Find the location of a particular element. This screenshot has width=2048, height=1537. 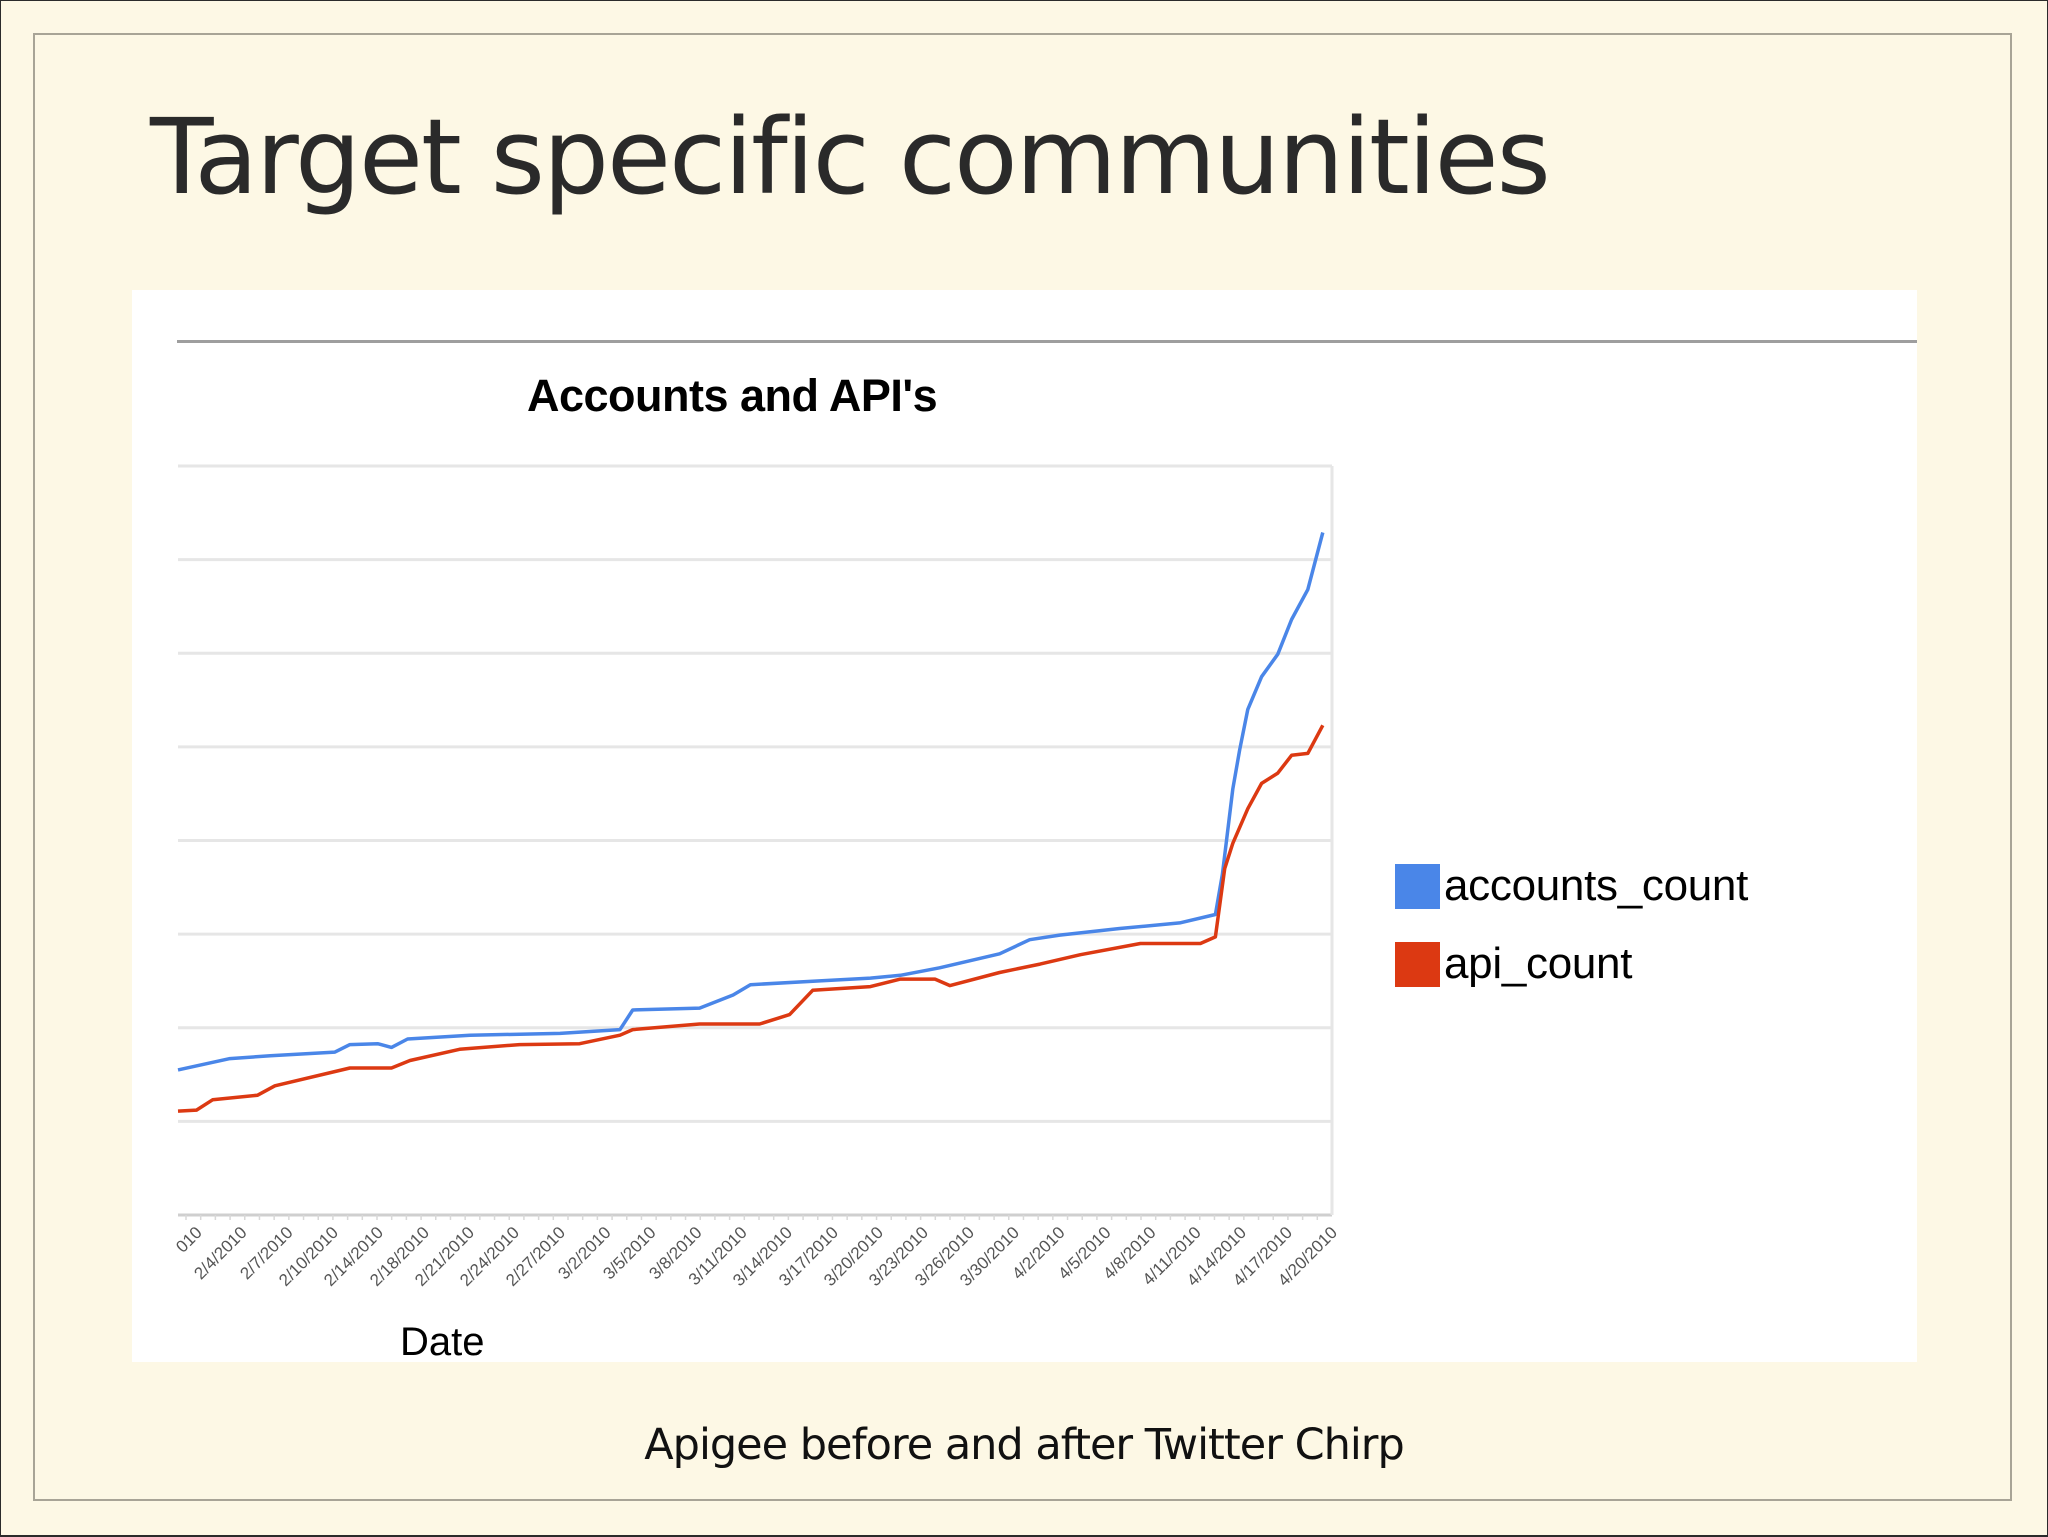

legend-label: api_count is located at coordinates (1538, 963).